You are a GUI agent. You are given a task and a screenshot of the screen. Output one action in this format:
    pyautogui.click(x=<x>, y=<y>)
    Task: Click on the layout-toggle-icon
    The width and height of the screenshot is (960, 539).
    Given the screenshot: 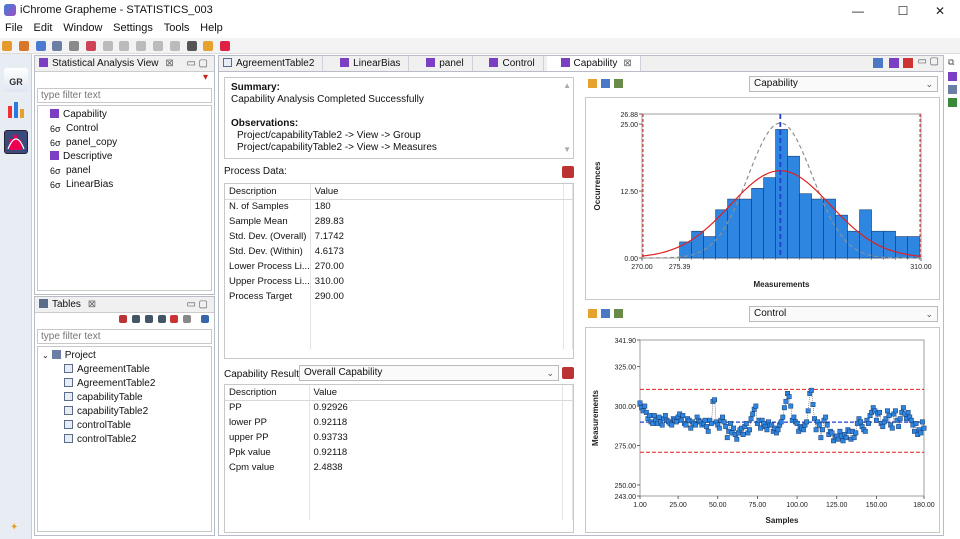 What is the action you would take?
    pyautogui.click(x=878, y=63)
    